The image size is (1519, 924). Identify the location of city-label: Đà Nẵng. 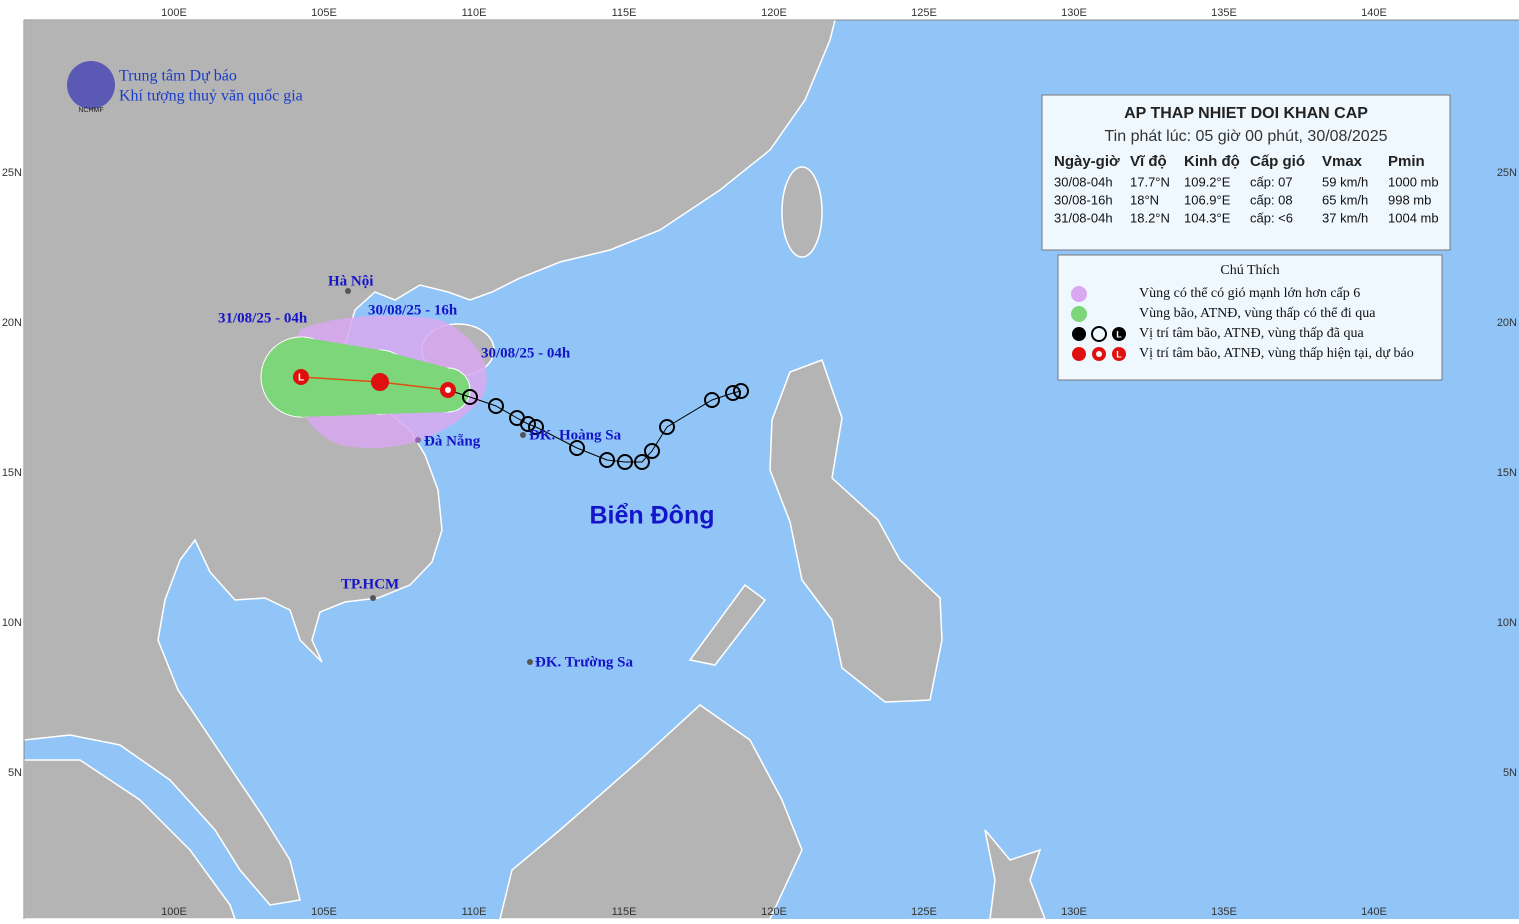
(452, 441).